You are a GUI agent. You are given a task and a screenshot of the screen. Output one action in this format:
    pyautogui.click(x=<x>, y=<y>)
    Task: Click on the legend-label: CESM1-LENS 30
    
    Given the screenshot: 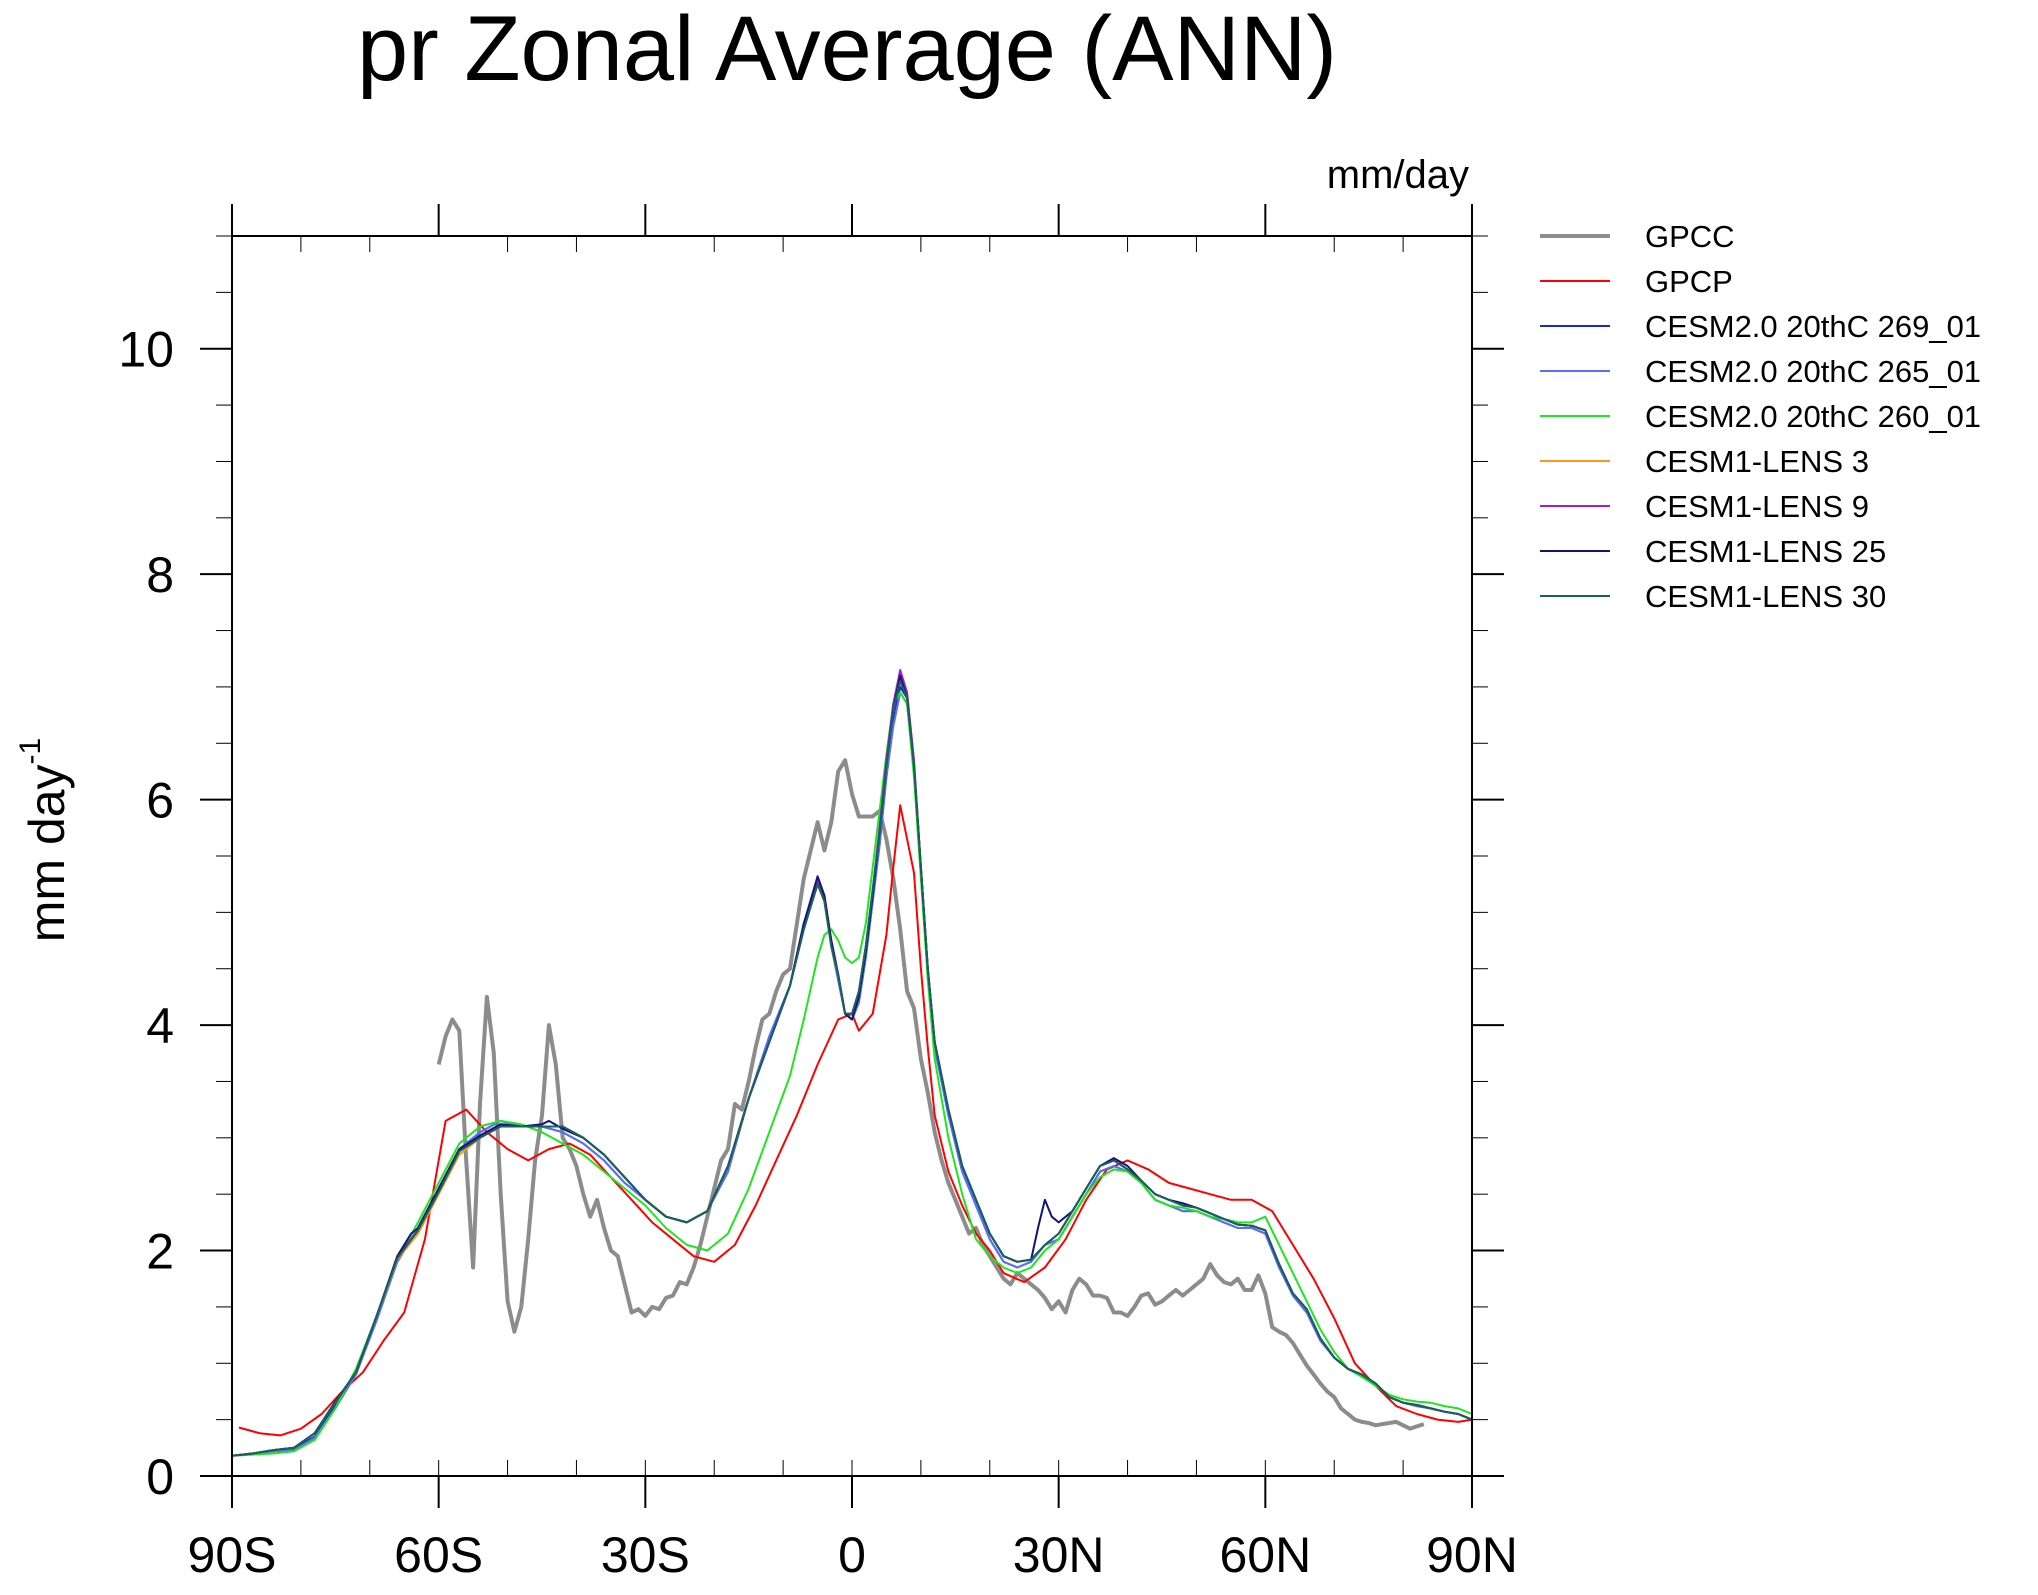 What is the action you would take?
    pyautogui.click(x=1765, y=596)
    